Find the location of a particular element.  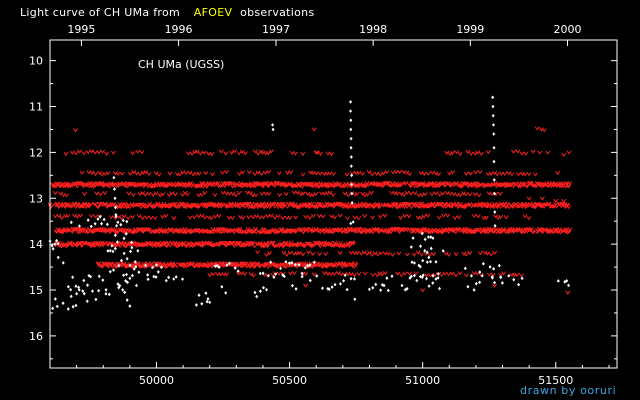

x-tick-label: 50500 is located at coordinates (289, 380).